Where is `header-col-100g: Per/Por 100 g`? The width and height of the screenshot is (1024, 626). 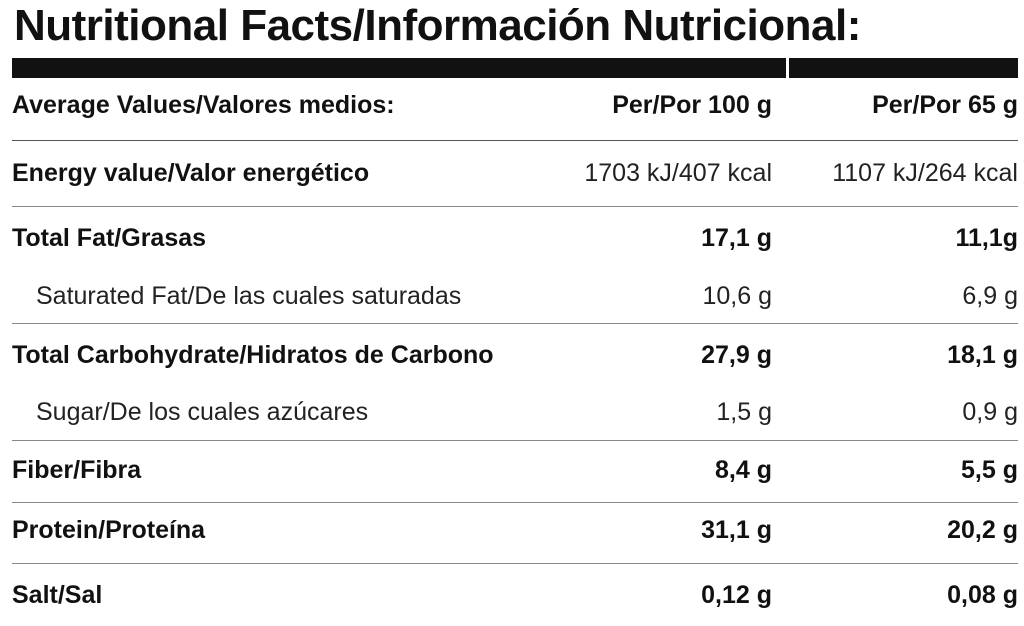 header-col-100g: Per/Por 100 g is located at coordinates (692, 105).